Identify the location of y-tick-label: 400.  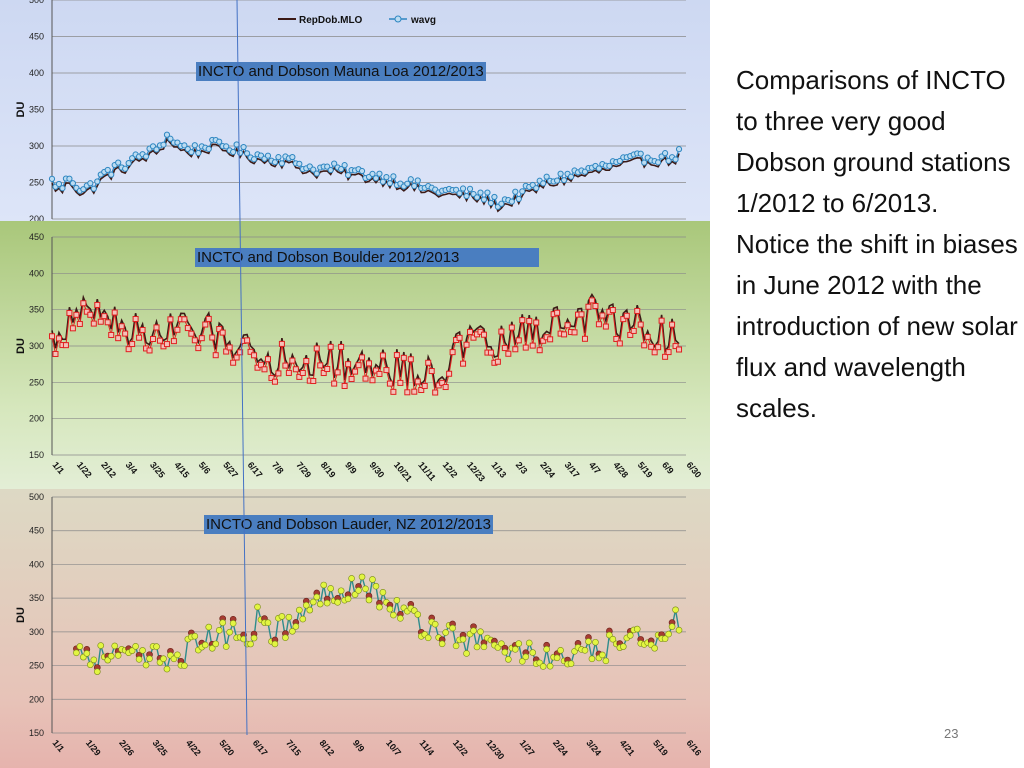
(36, 273).